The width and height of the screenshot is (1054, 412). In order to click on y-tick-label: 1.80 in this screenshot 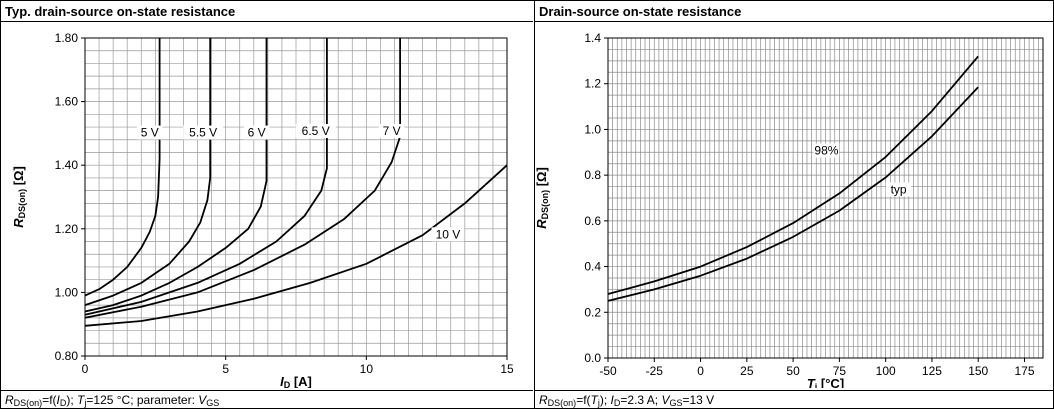, I will do `click(67, 38)`.